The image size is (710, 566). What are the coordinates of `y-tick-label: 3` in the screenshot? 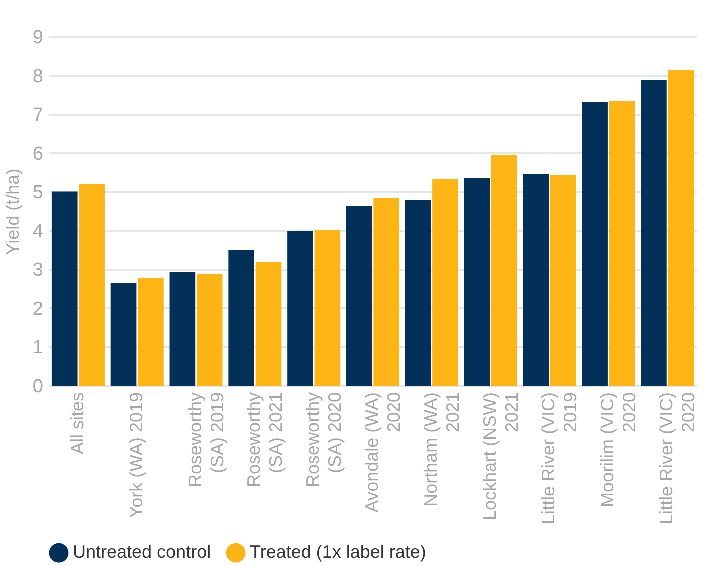 It's located at (38, 271).